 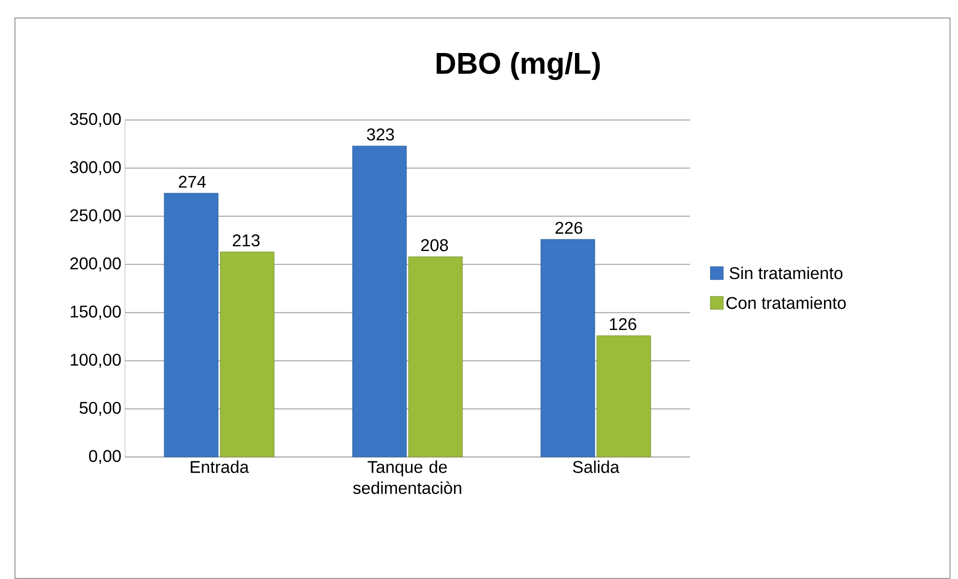 I want to click on x-tick-label: Entrada, so click(x=219, y=467).